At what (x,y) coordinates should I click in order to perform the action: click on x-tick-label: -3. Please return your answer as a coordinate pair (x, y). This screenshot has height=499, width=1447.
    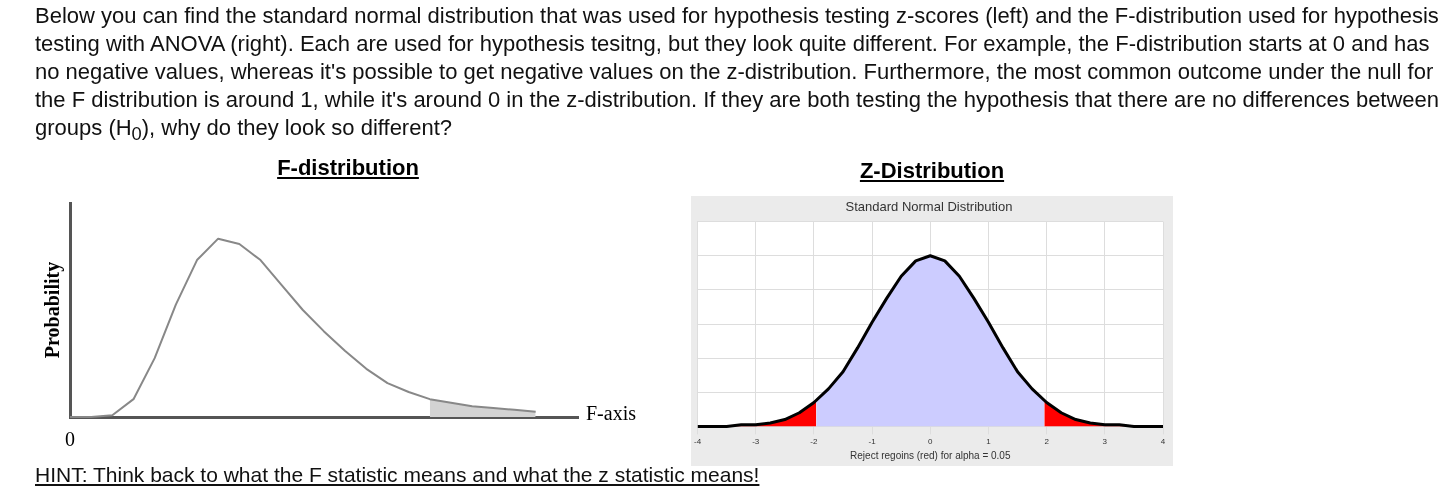
    Looking at the image, I should click on (756, 442).